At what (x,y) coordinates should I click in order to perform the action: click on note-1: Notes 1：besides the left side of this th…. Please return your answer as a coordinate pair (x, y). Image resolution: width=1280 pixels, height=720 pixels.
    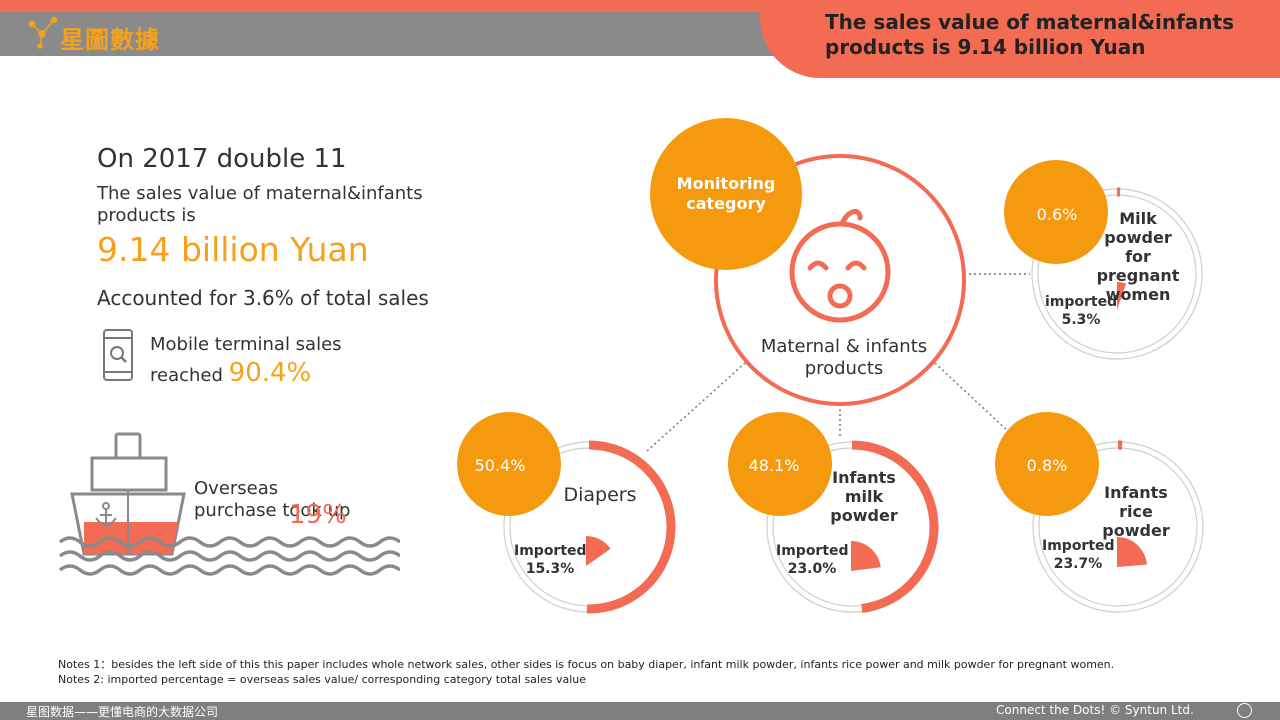
    Looking at the image, I should click on (586, 664).